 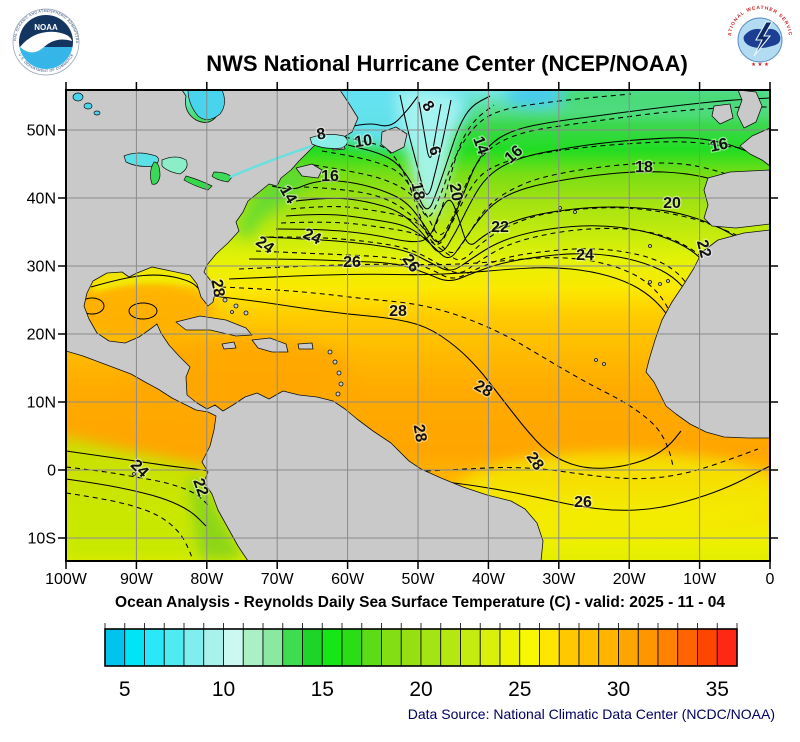 What do you see at coordinates (363, 141) in the screenshot?
I see `contour-value-label: 10` at bounding box center [363, 141].